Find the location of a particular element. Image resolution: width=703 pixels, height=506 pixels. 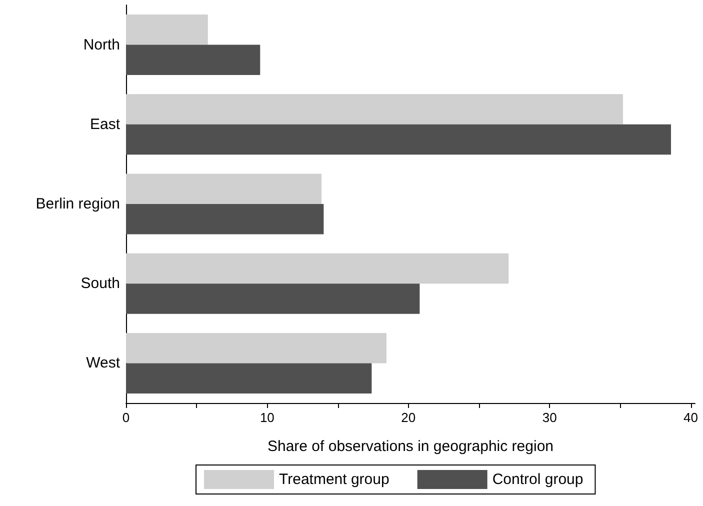

x-axis-title: Share of observations in geographic region is located at coordinates (410, 446).